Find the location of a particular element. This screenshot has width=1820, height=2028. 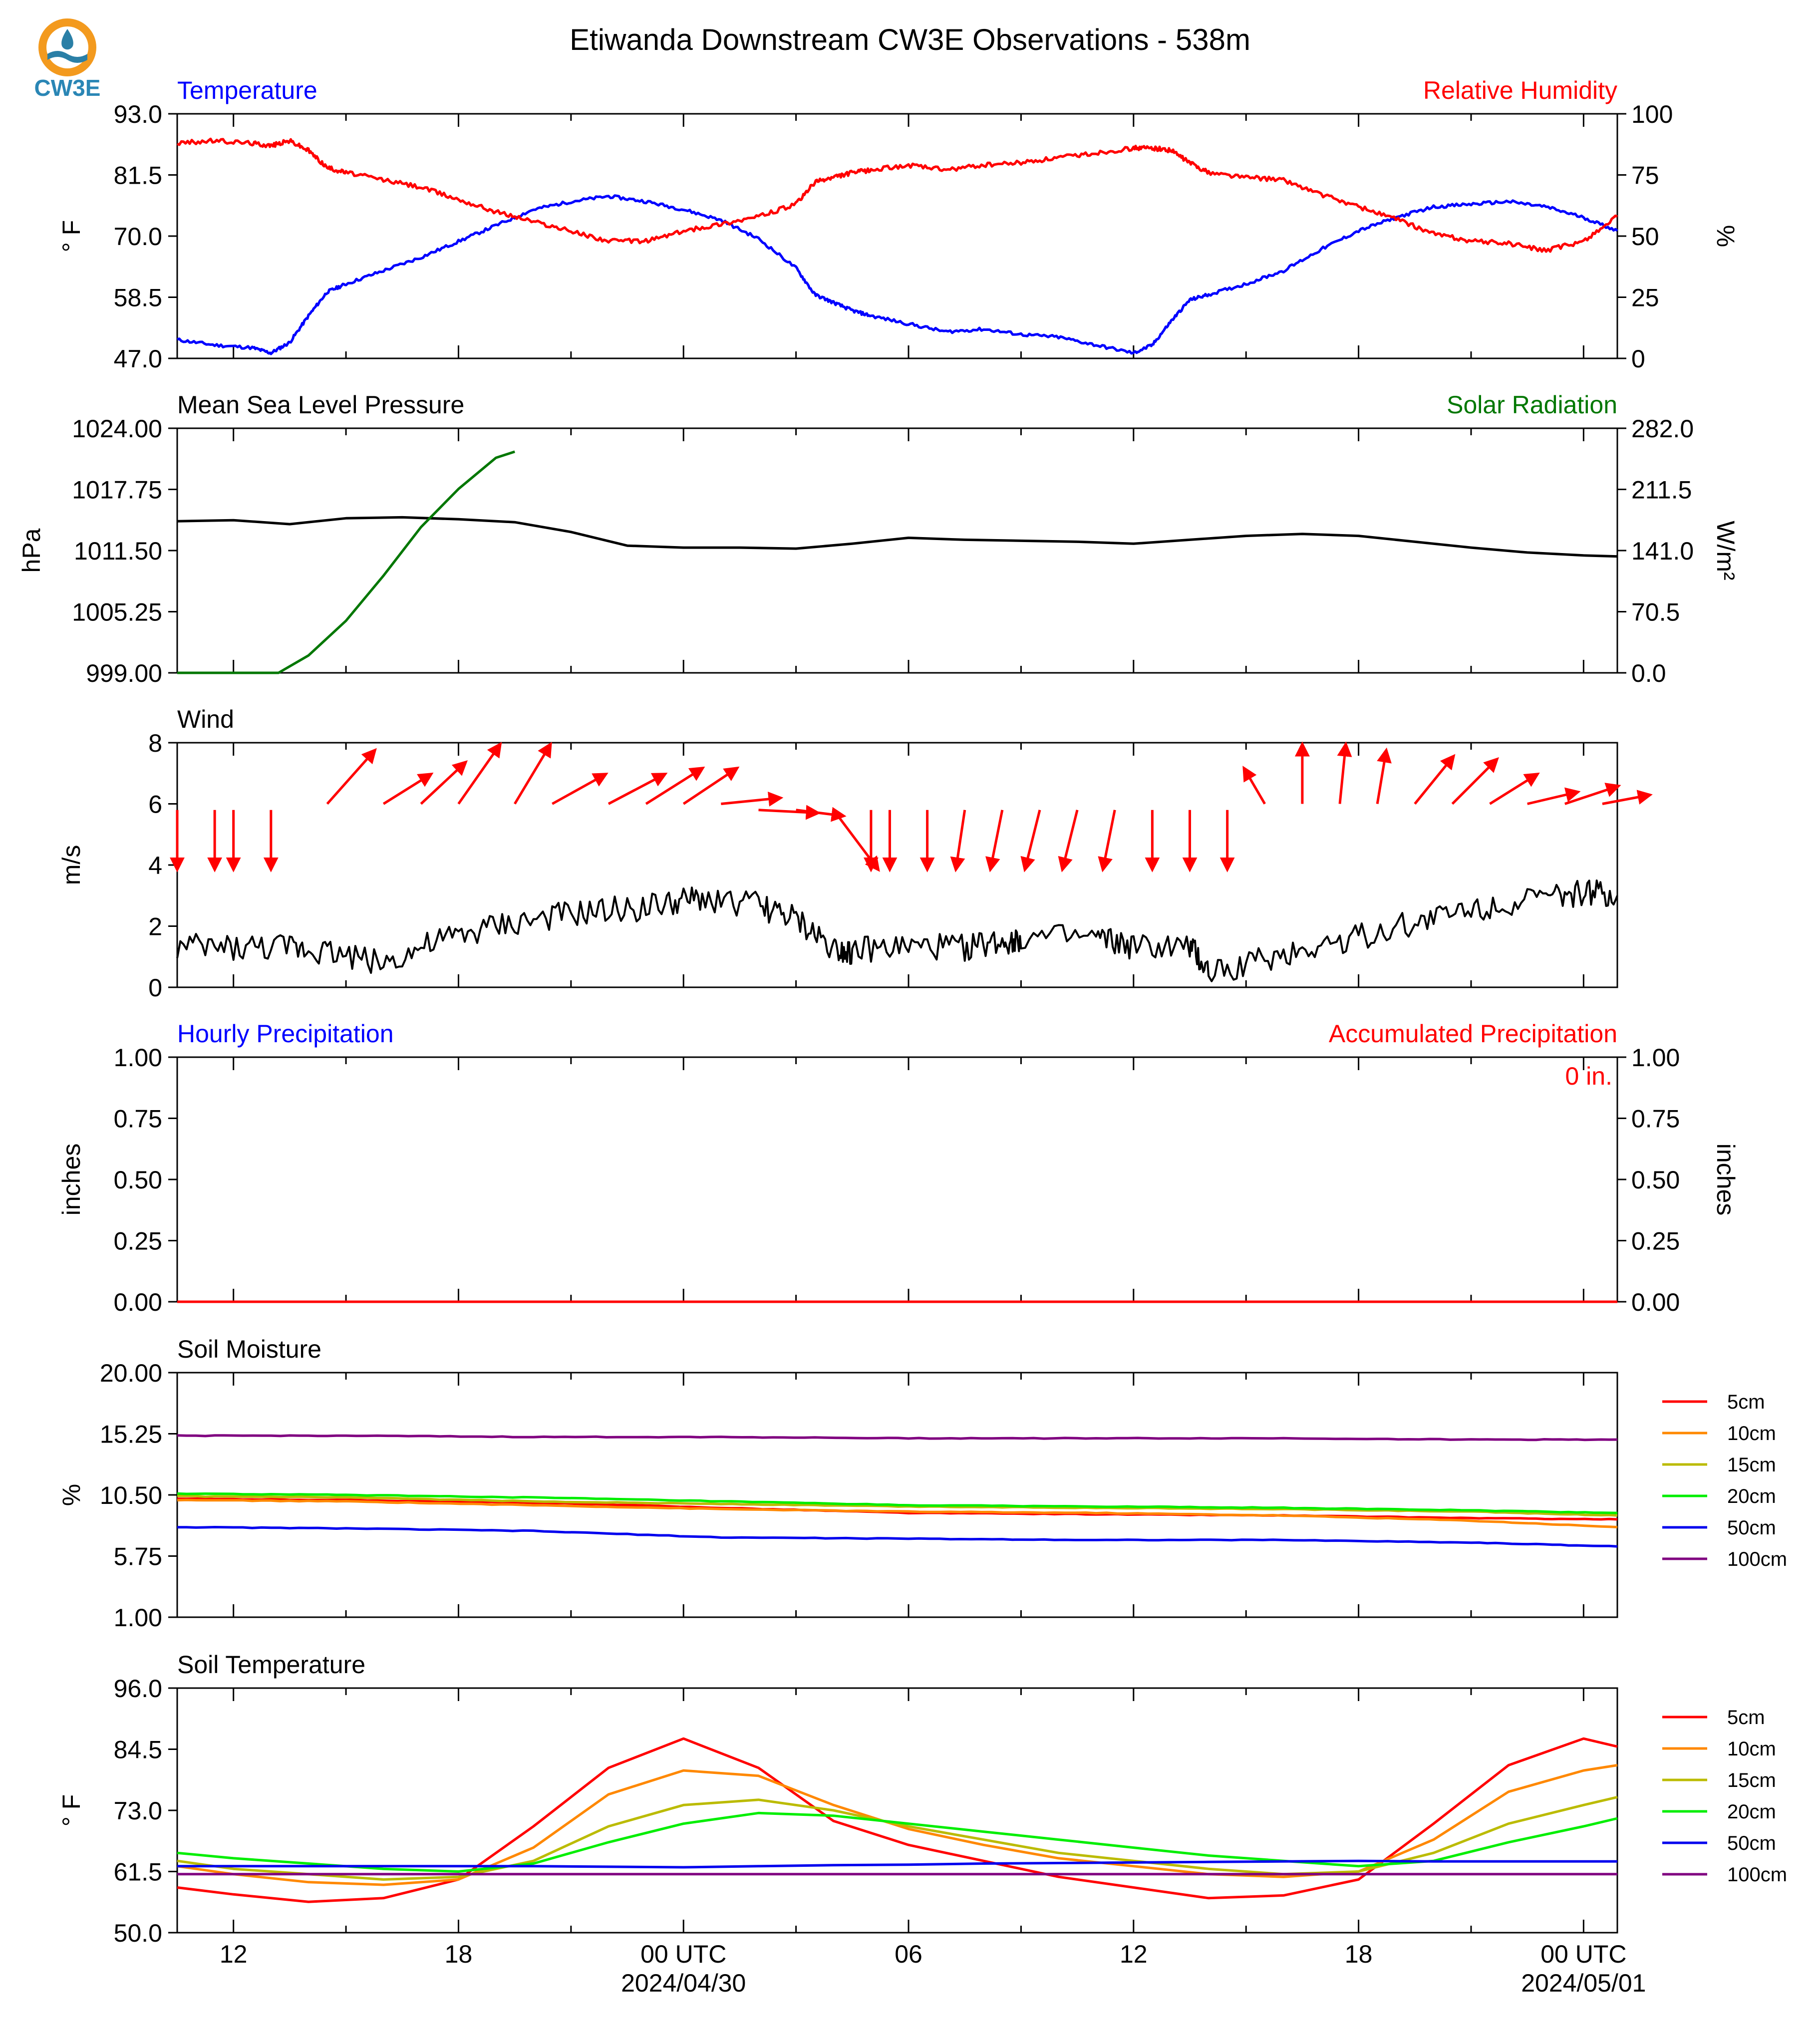

y-tick-label-left: 8 is located at coordinates (155, 743).